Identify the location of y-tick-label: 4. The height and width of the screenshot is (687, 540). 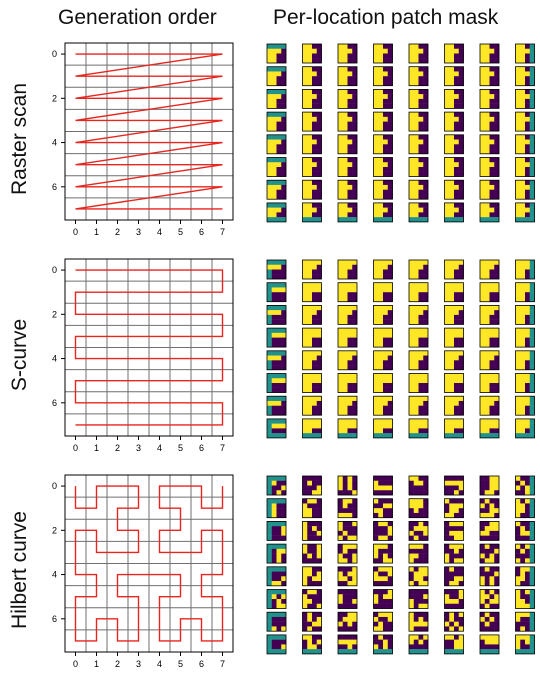
(54, 359).